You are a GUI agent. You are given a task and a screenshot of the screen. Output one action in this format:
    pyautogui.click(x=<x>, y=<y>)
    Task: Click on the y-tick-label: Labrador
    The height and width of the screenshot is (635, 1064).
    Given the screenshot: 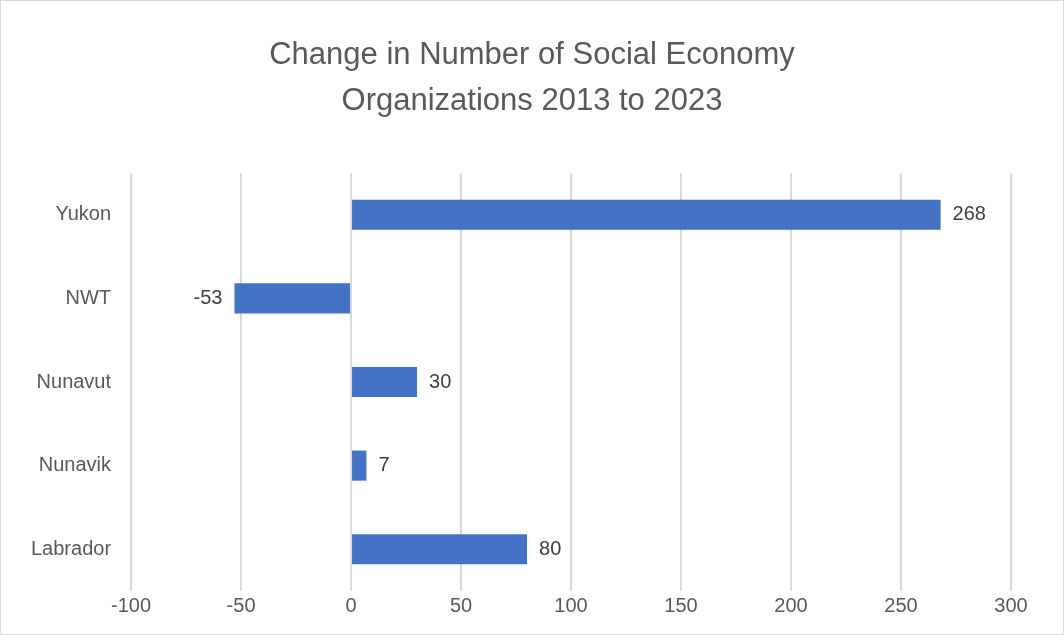 What is the action you would take?
    pyautogui.click(x=71, y=547)
    